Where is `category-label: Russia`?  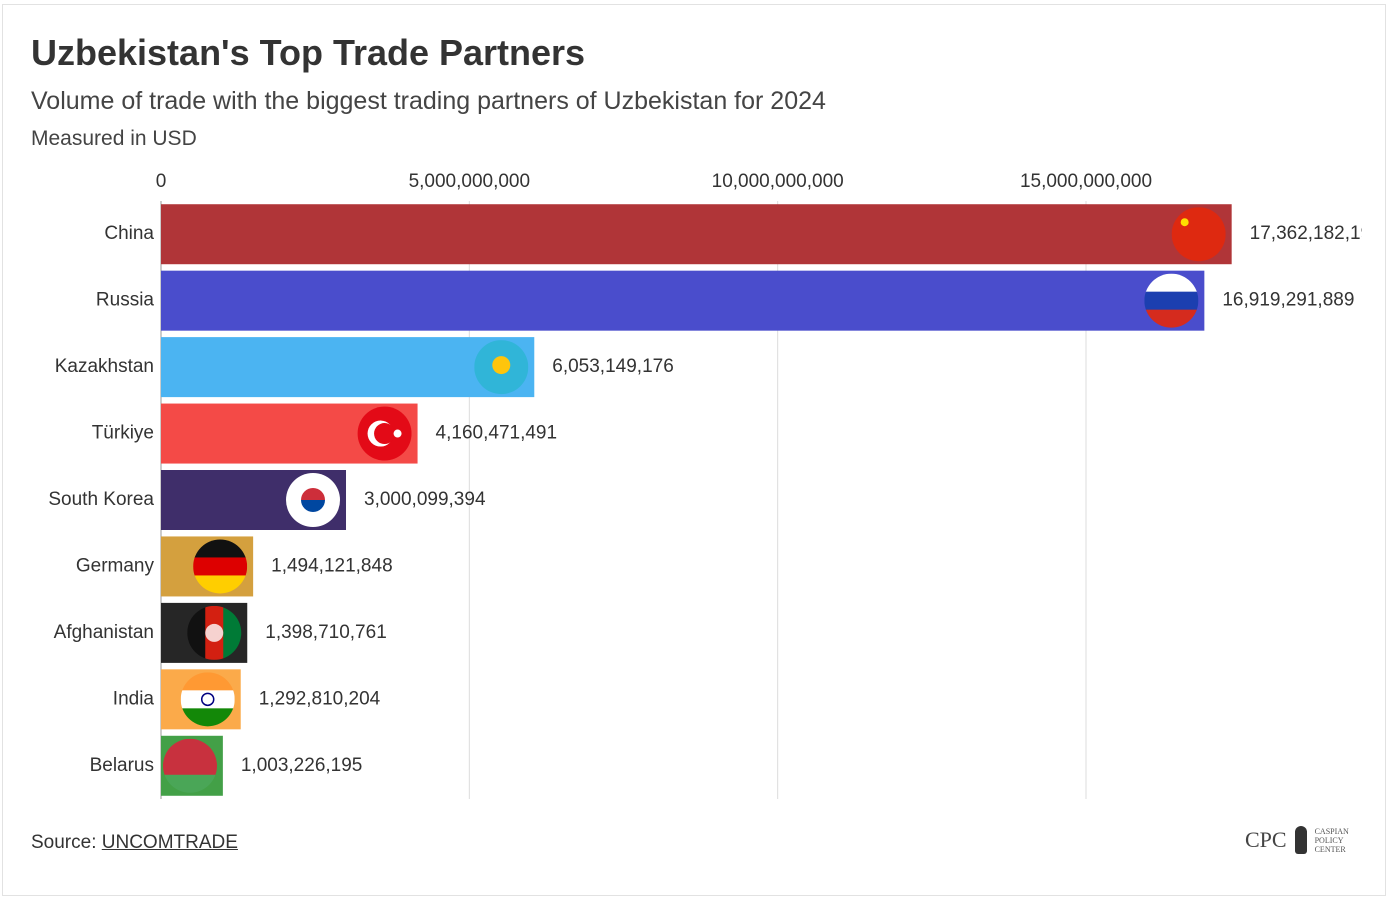
category-label: Russia is located at coordinates (125, 300).